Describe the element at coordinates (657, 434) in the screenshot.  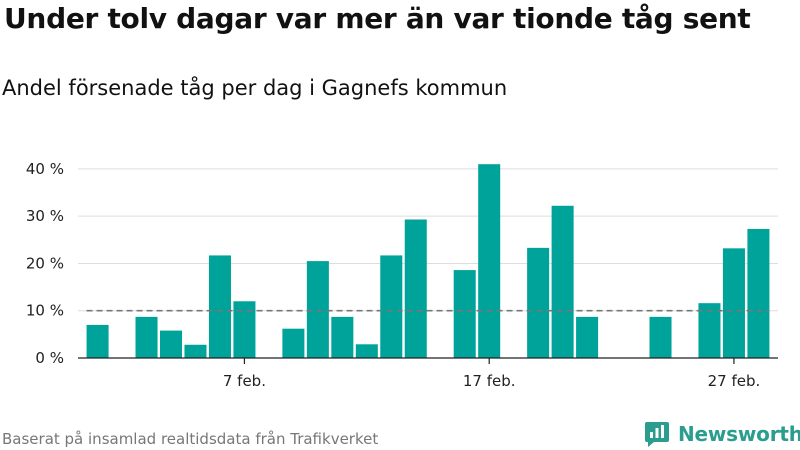
I see `newsworthy-logo-icon` at that location.